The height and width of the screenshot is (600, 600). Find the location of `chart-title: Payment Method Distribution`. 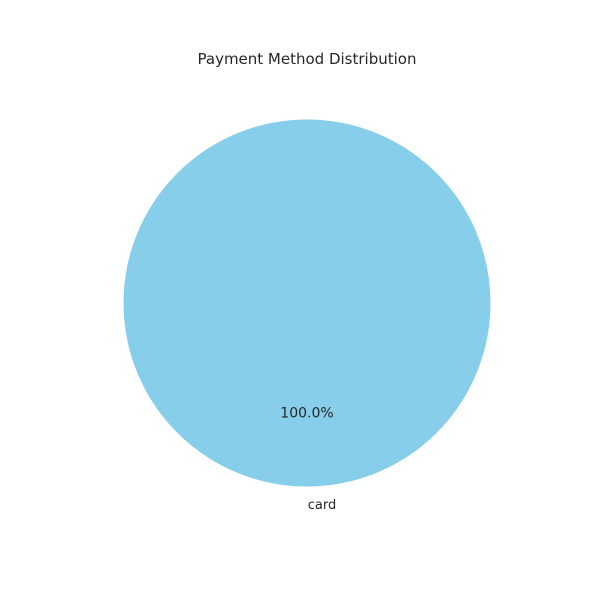

chart-title: Payment Method Distribution is located at coordinates (307, 59).